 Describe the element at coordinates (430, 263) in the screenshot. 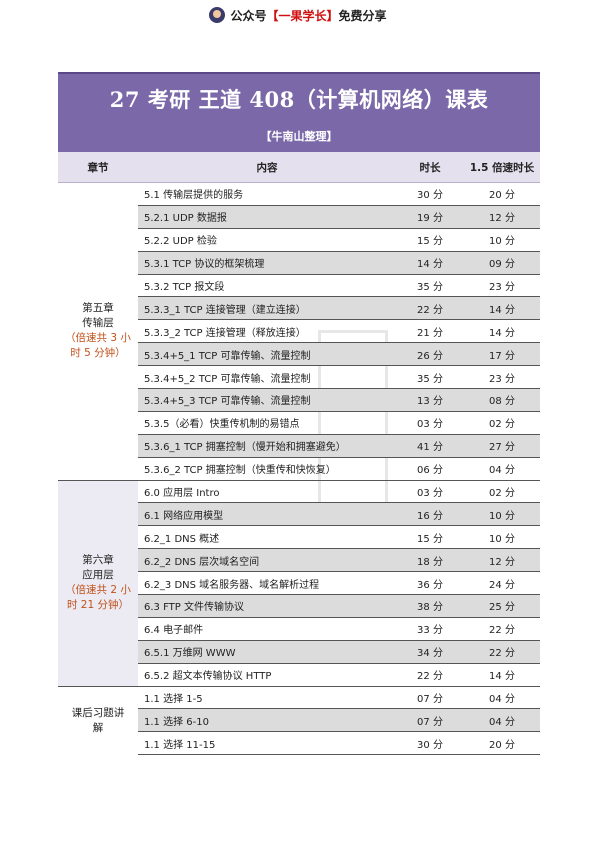

I see `duration-cell: 14 分` at that location.